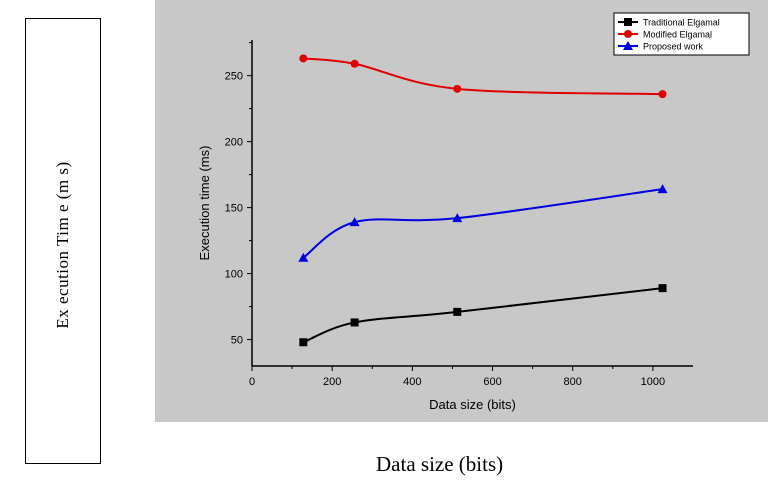 The image size is (768, 482). Describe the element at coordinates (252, 382) in the screenshot. I see `x-tick-label: 0` at that location.